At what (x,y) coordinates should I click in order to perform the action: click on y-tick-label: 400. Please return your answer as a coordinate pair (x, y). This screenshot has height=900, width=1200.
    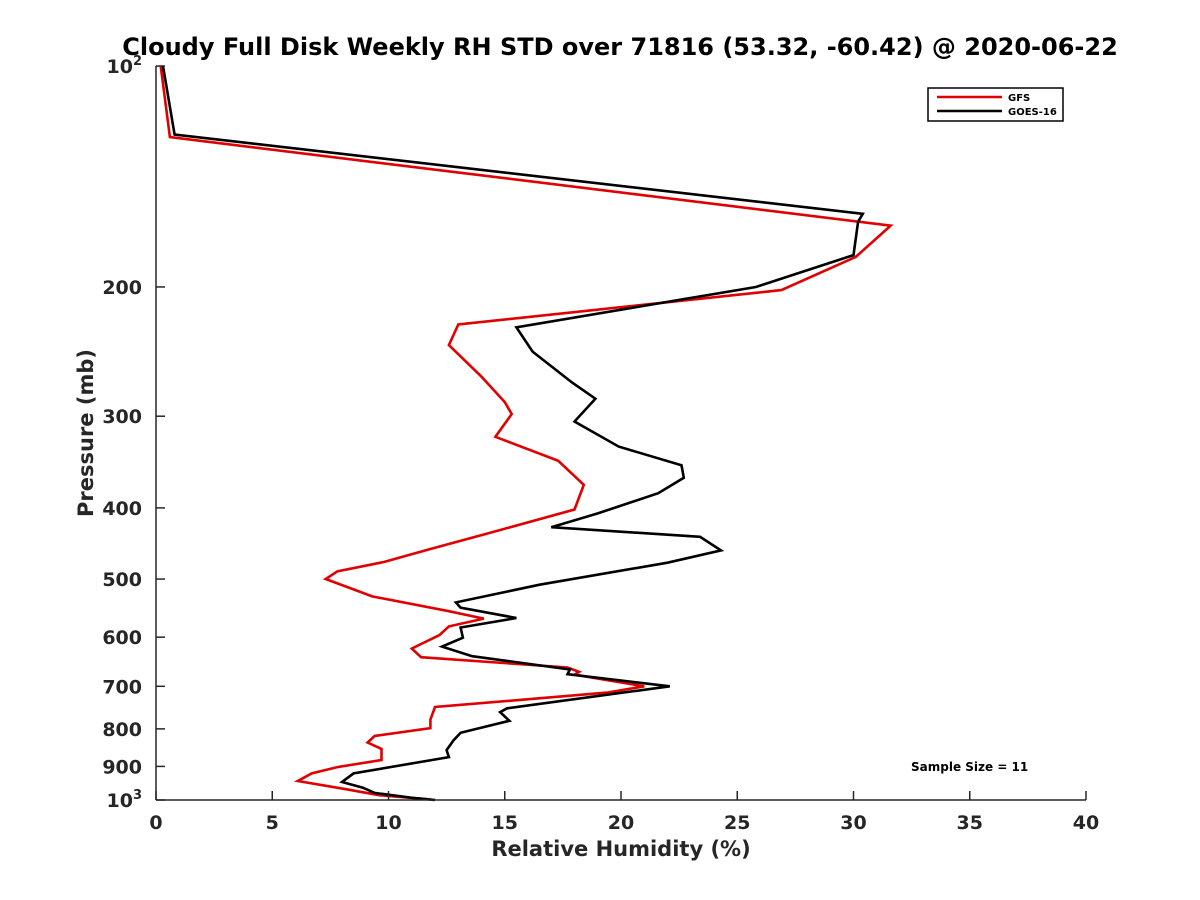
    Looking at the image, I should click on (122, 509).